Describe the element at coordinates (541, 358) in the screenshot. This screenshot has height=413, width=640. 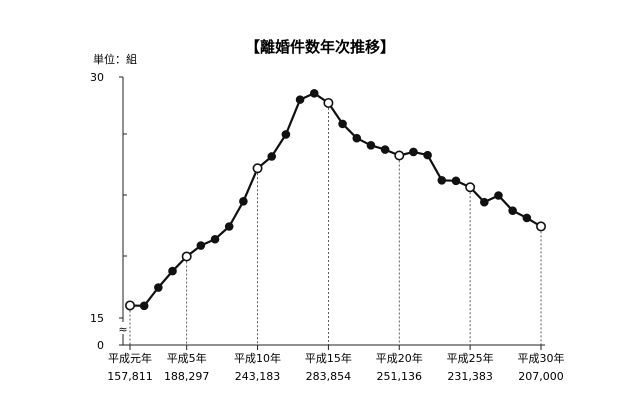
I see `x-tick-label: 平成30年` at that location.